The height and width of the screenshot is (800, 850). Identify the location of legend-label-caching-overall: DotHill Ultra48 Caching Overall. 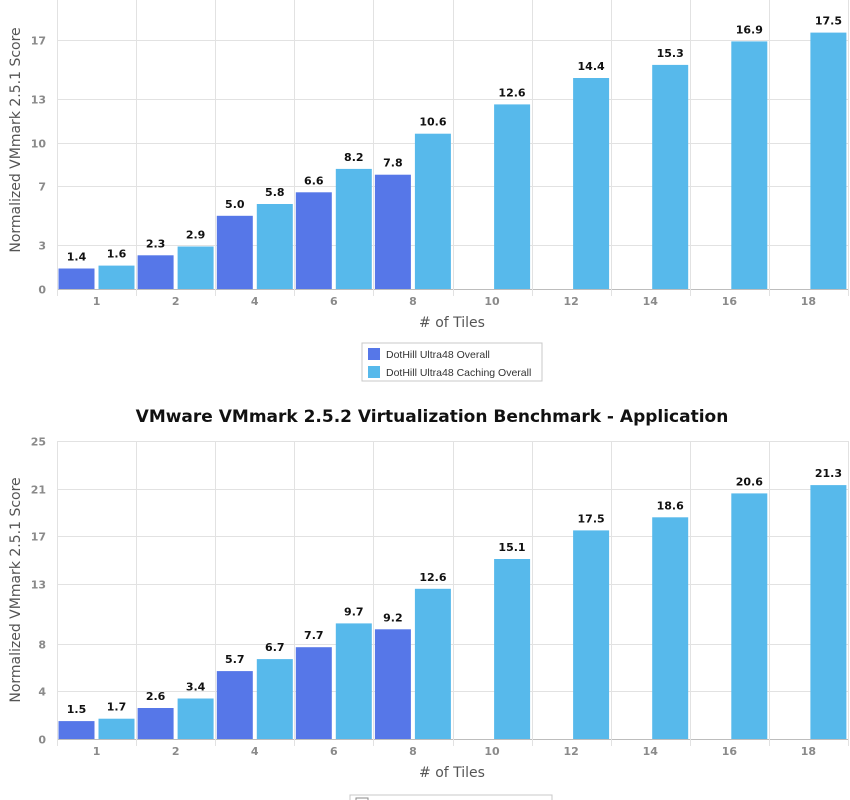
(458, 373).